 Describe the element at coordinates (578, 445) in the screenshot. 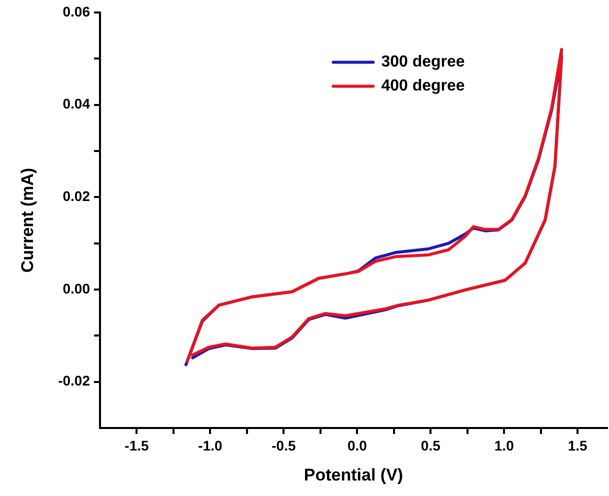

I see `x-tick-label: 1.5` at that location.